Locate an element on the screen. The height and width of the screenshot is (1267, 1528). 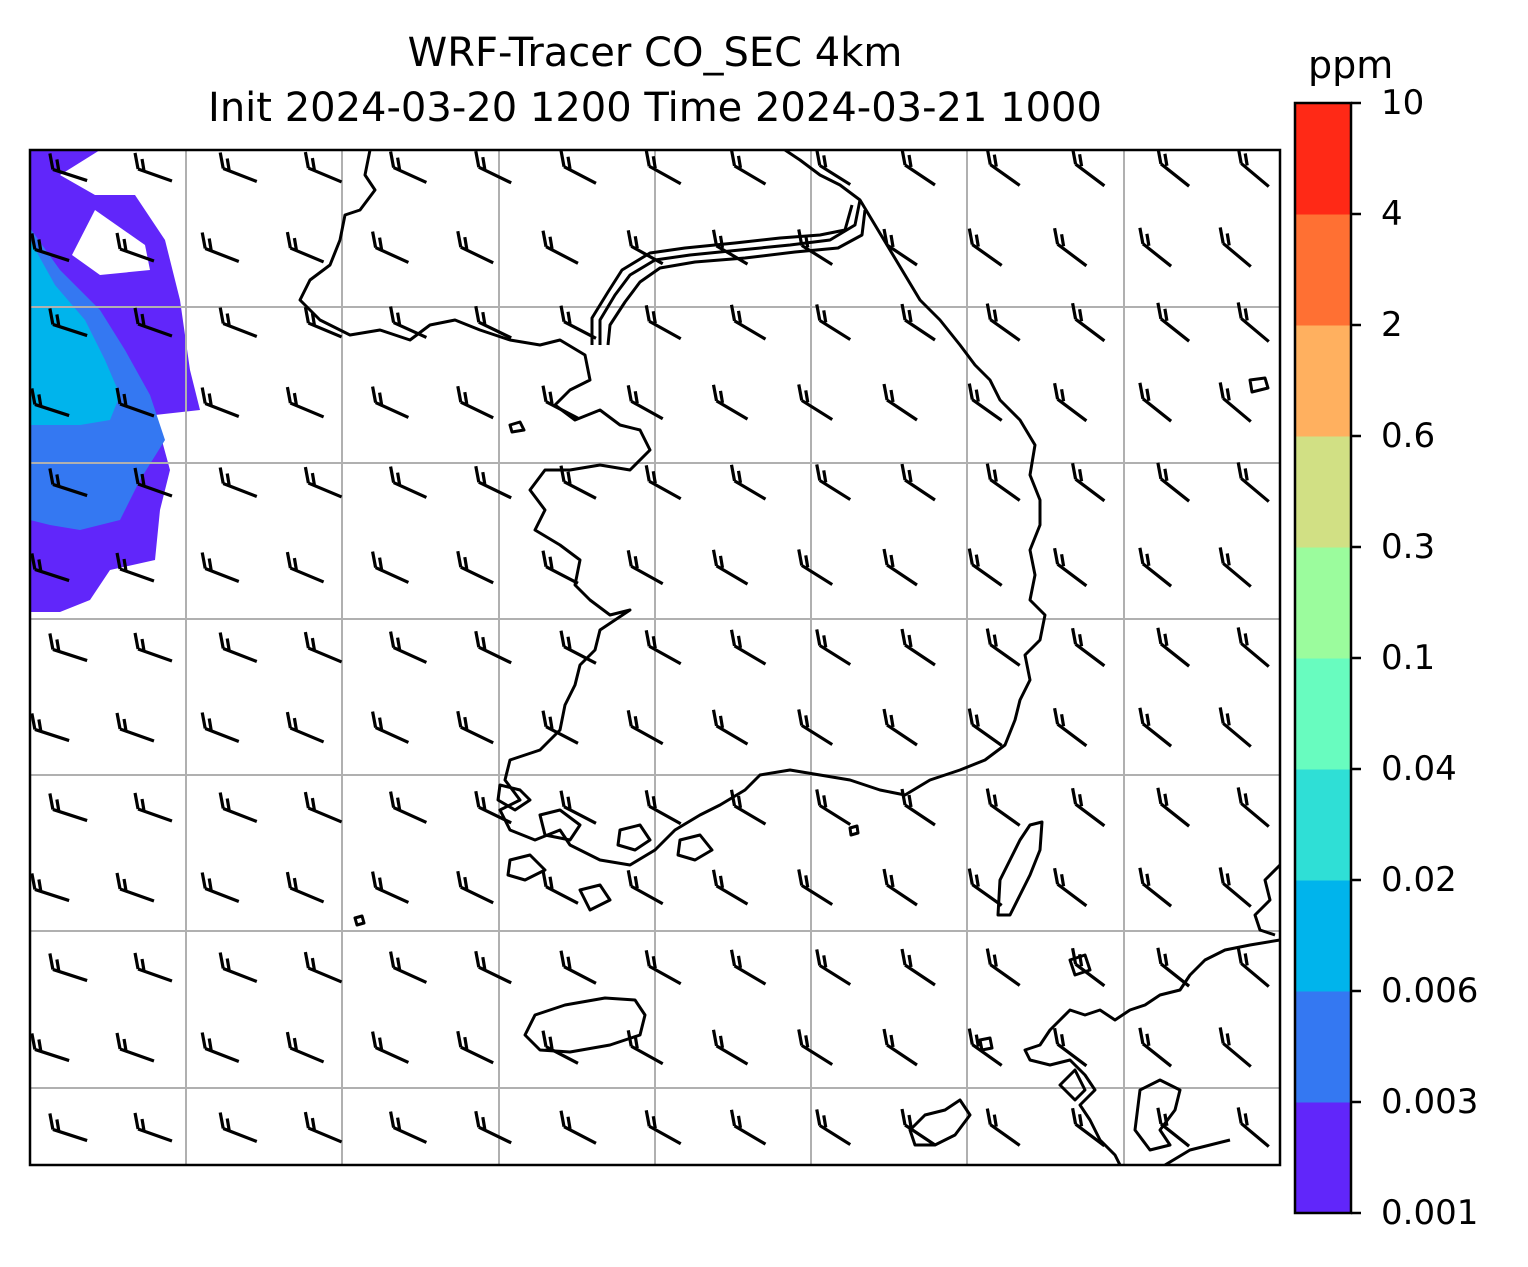
colorbar-tick-label: 0.02 is located at coordinates (1419, 880).